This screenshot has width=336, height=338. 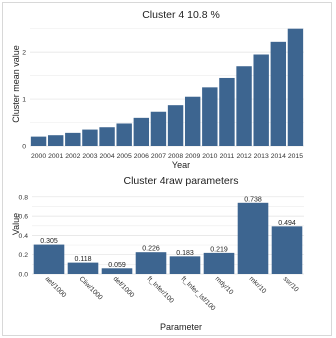 What do you see at coordinates (24, 53) in the screenshot?
I see `top-y-tick-label: 2` at bounding box center [24, 53].